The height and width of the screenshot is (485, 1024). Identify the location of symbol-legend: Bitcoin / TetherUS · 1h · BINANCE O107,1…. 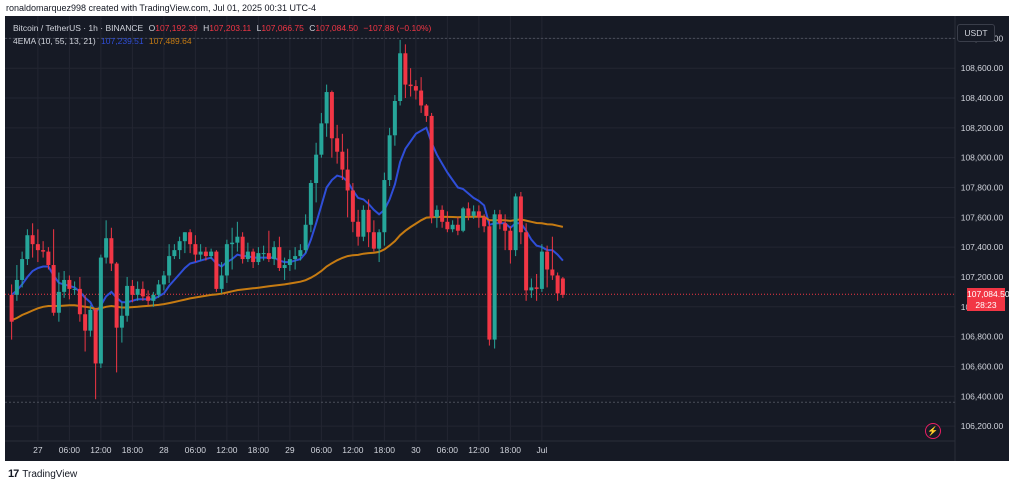
(223, 28).